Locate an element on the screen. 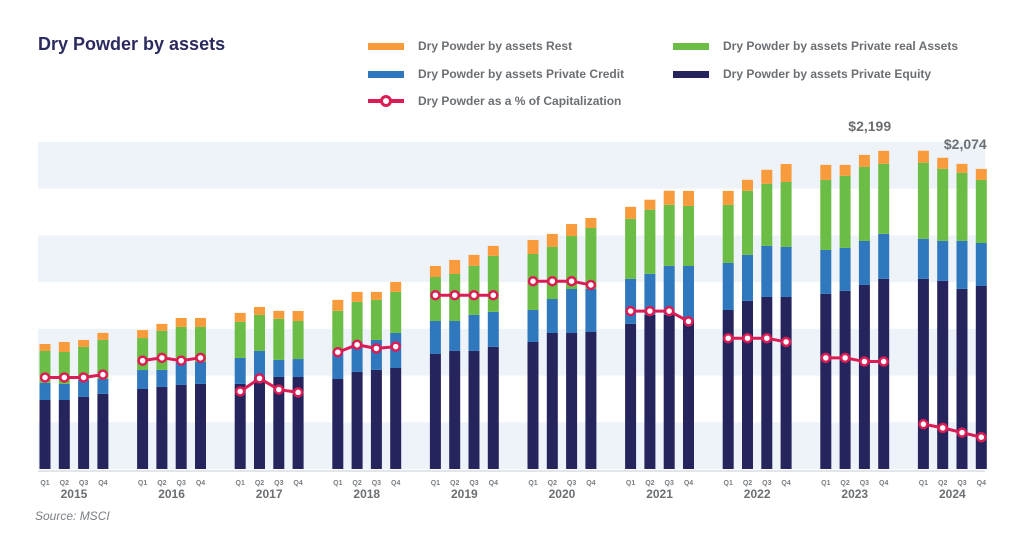  x-tick-year: 2015 is located at coordinates (74, 494).